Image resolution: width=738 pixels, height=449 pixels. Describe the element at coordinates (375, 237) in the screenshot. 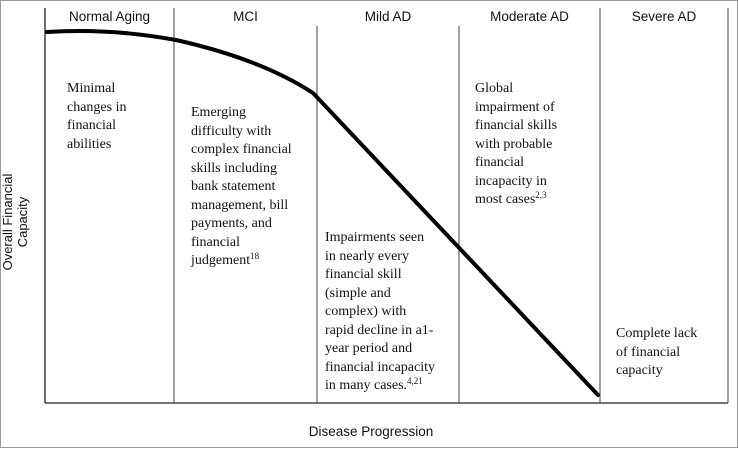

I see `description-line: Impairments seen` at that location.